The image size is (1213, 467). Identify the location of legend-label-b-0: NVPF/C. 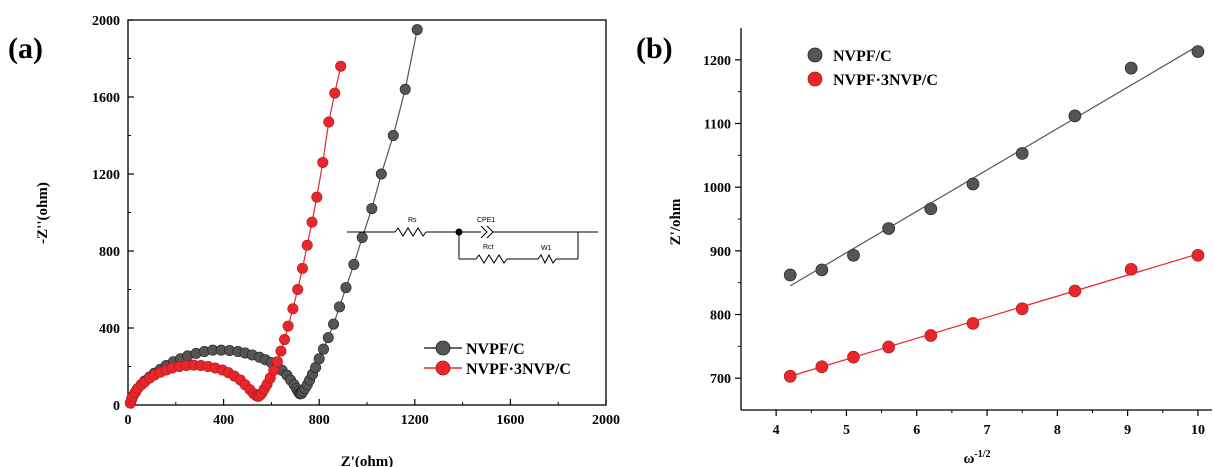
(862, 56).